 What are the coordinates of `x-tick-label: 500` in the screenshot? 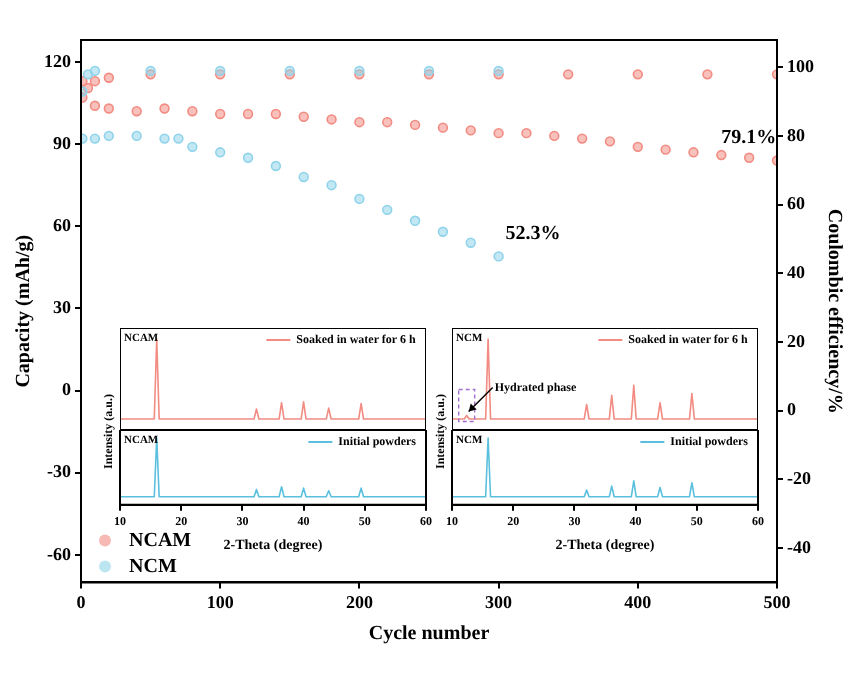 It's located at (777, 601).